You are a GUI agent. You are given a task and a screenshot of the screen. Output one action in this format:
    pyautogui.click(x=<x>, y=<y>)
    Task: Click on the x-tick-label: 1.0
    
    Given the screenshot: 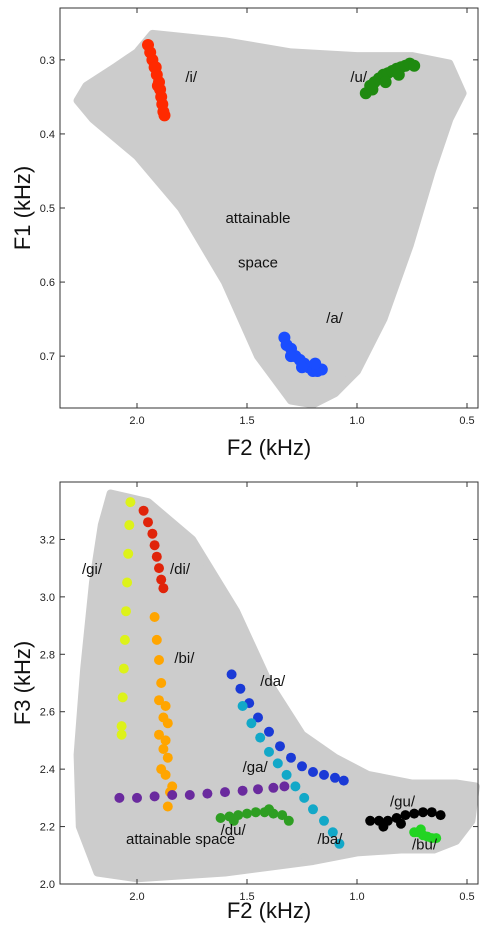 What is the action you would take?
    pyautogui.click(x=356, y=421)
    